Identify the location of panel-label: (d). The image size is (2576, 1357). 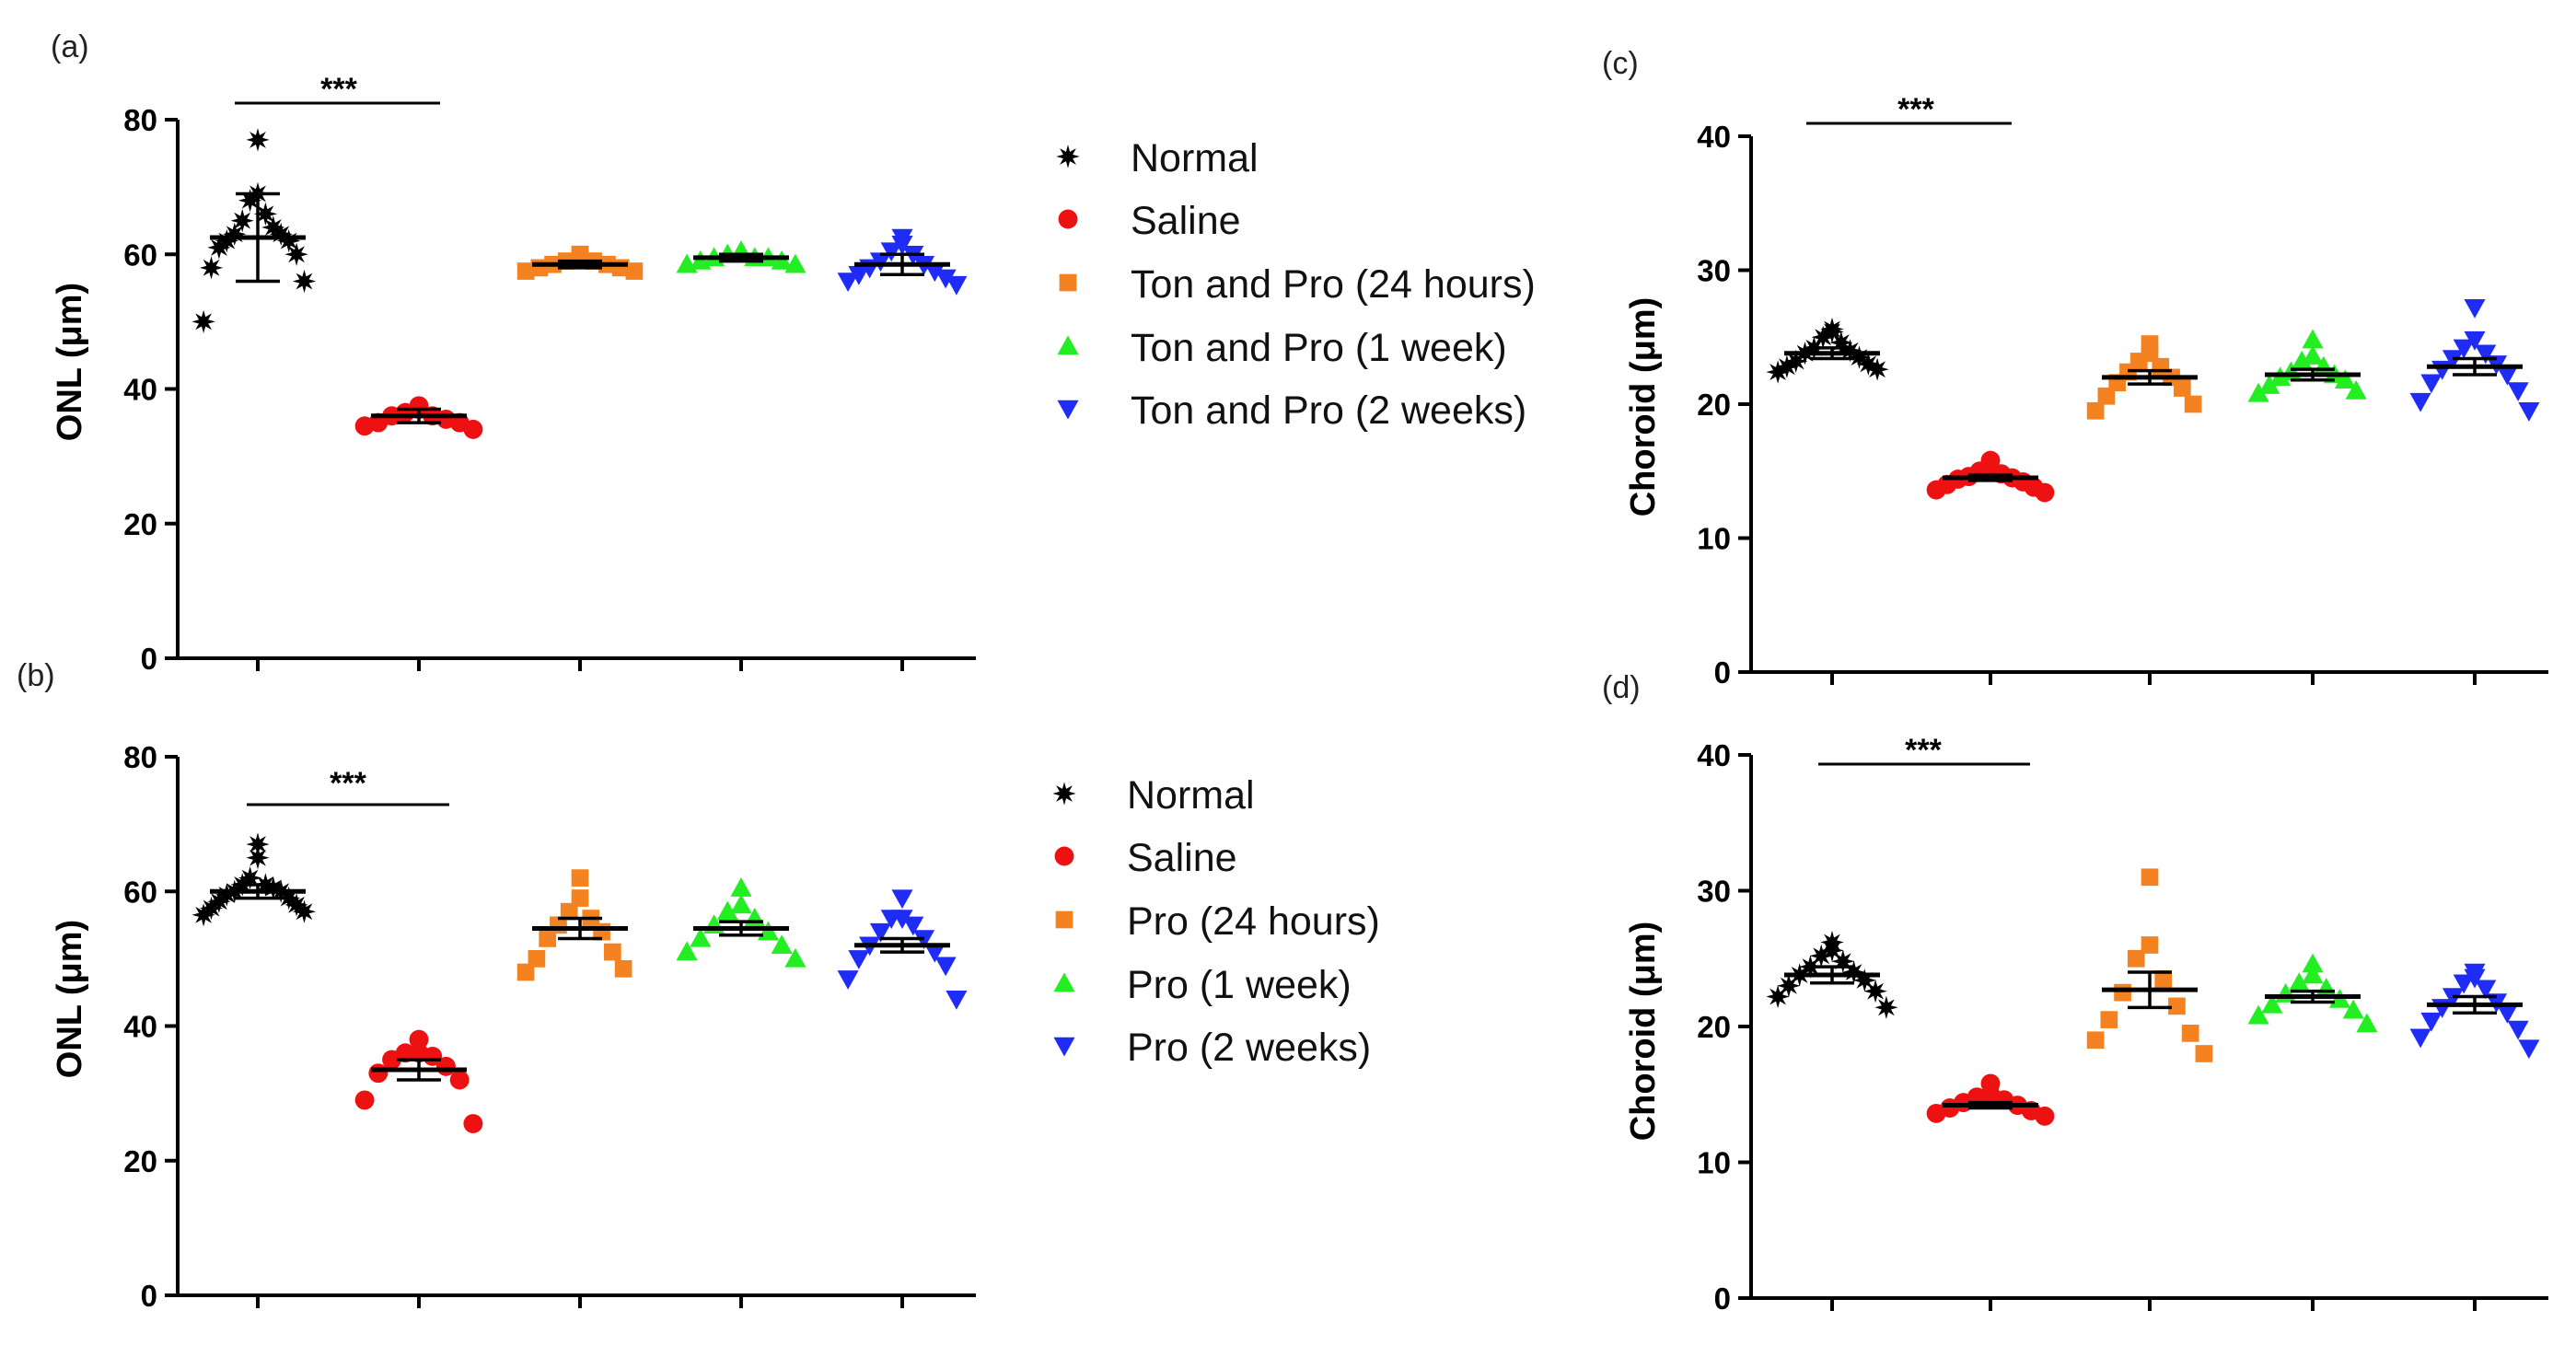
(1621, 687).